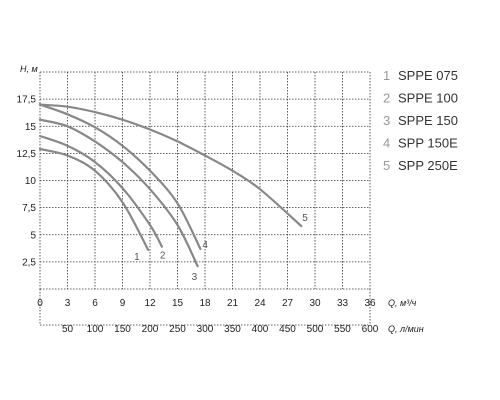  What do you see at coordinates (428, 98) in the screenshot?
I see `legend-series-name: SPPE 100` at bounding box center [428, 98].